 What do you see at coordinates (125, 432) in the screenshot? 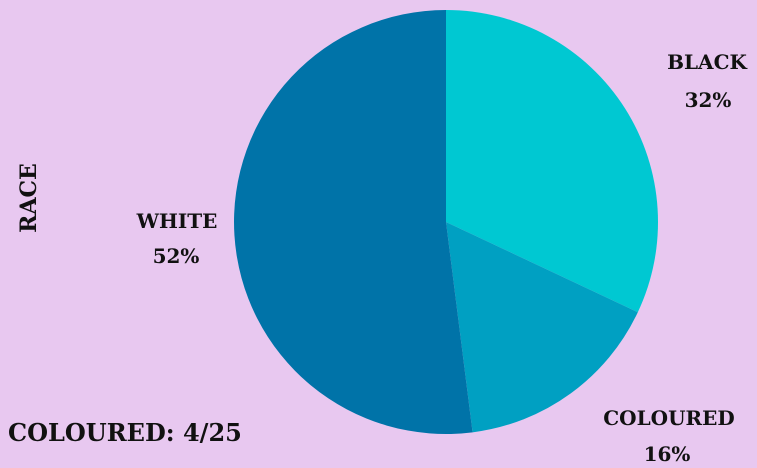
I see `coloured-footnote: COLOURED: 4/25` at bounding box center [125, 432].